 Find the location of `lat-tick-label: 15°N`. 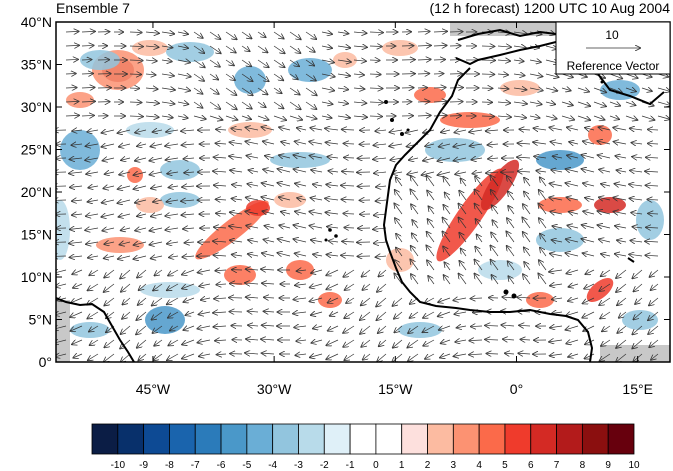

lat-tick-label: 15°N is located at coordinates (36, 235).